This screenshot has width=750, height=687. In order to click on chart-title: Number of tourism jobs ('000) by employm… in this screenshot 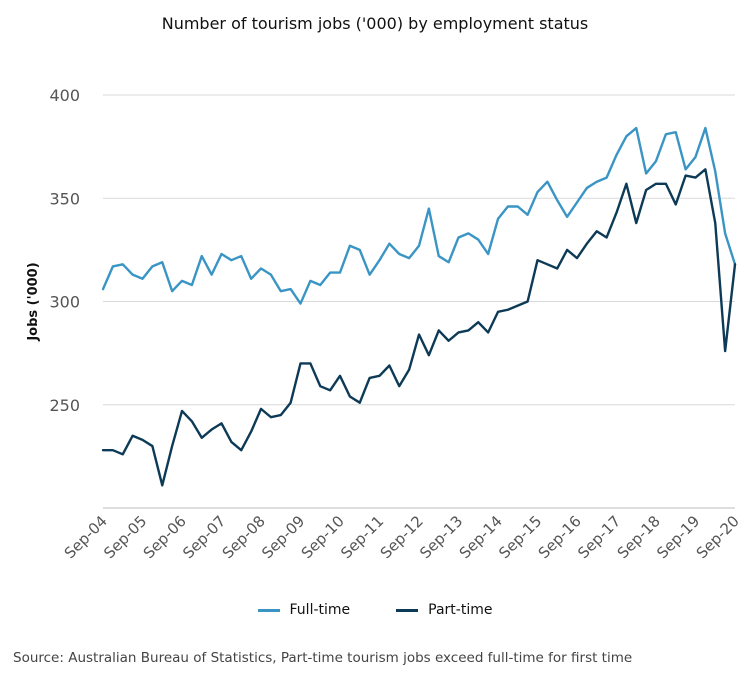, I will do `click(375, 23)`.